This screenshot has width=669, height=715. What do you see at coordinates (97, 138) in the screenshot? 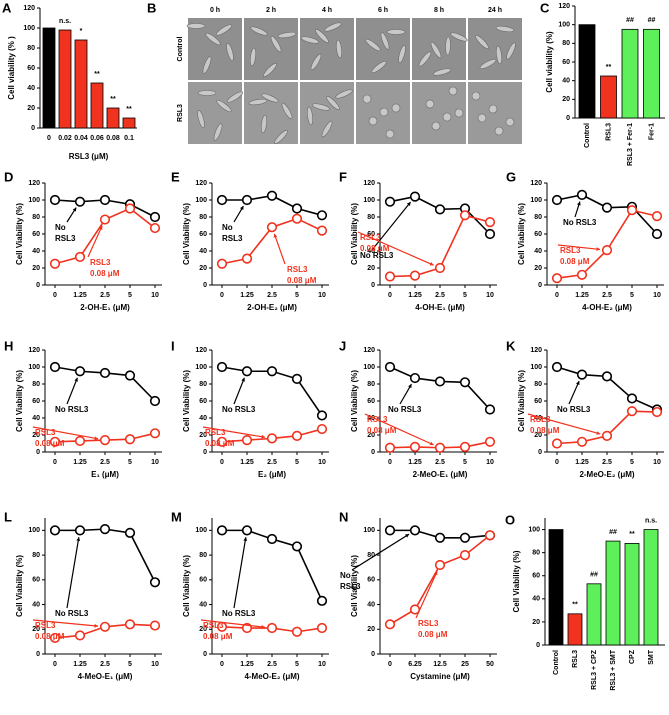
I see `x-tick-label: 0.06` at bounding box center [97, 138].